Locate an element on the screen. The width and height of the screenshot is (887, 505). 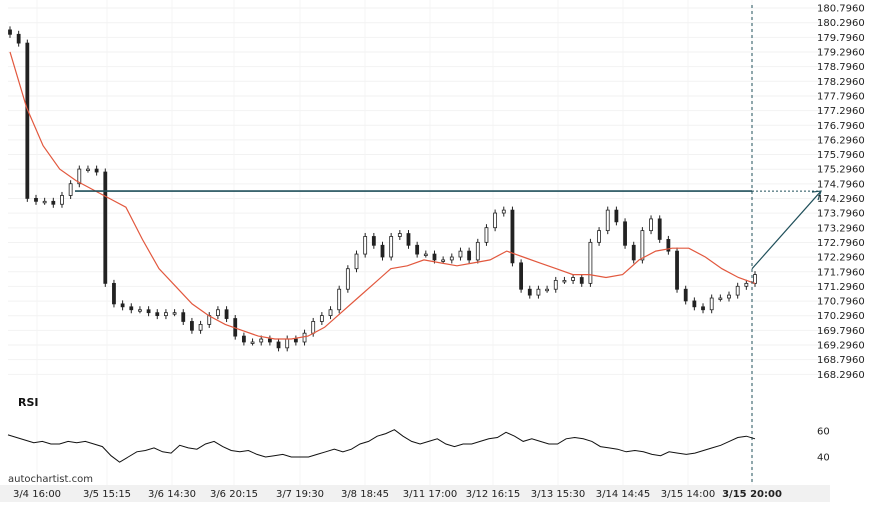
y-tick-label: 170.7960 is located at coordinates (841, 302).